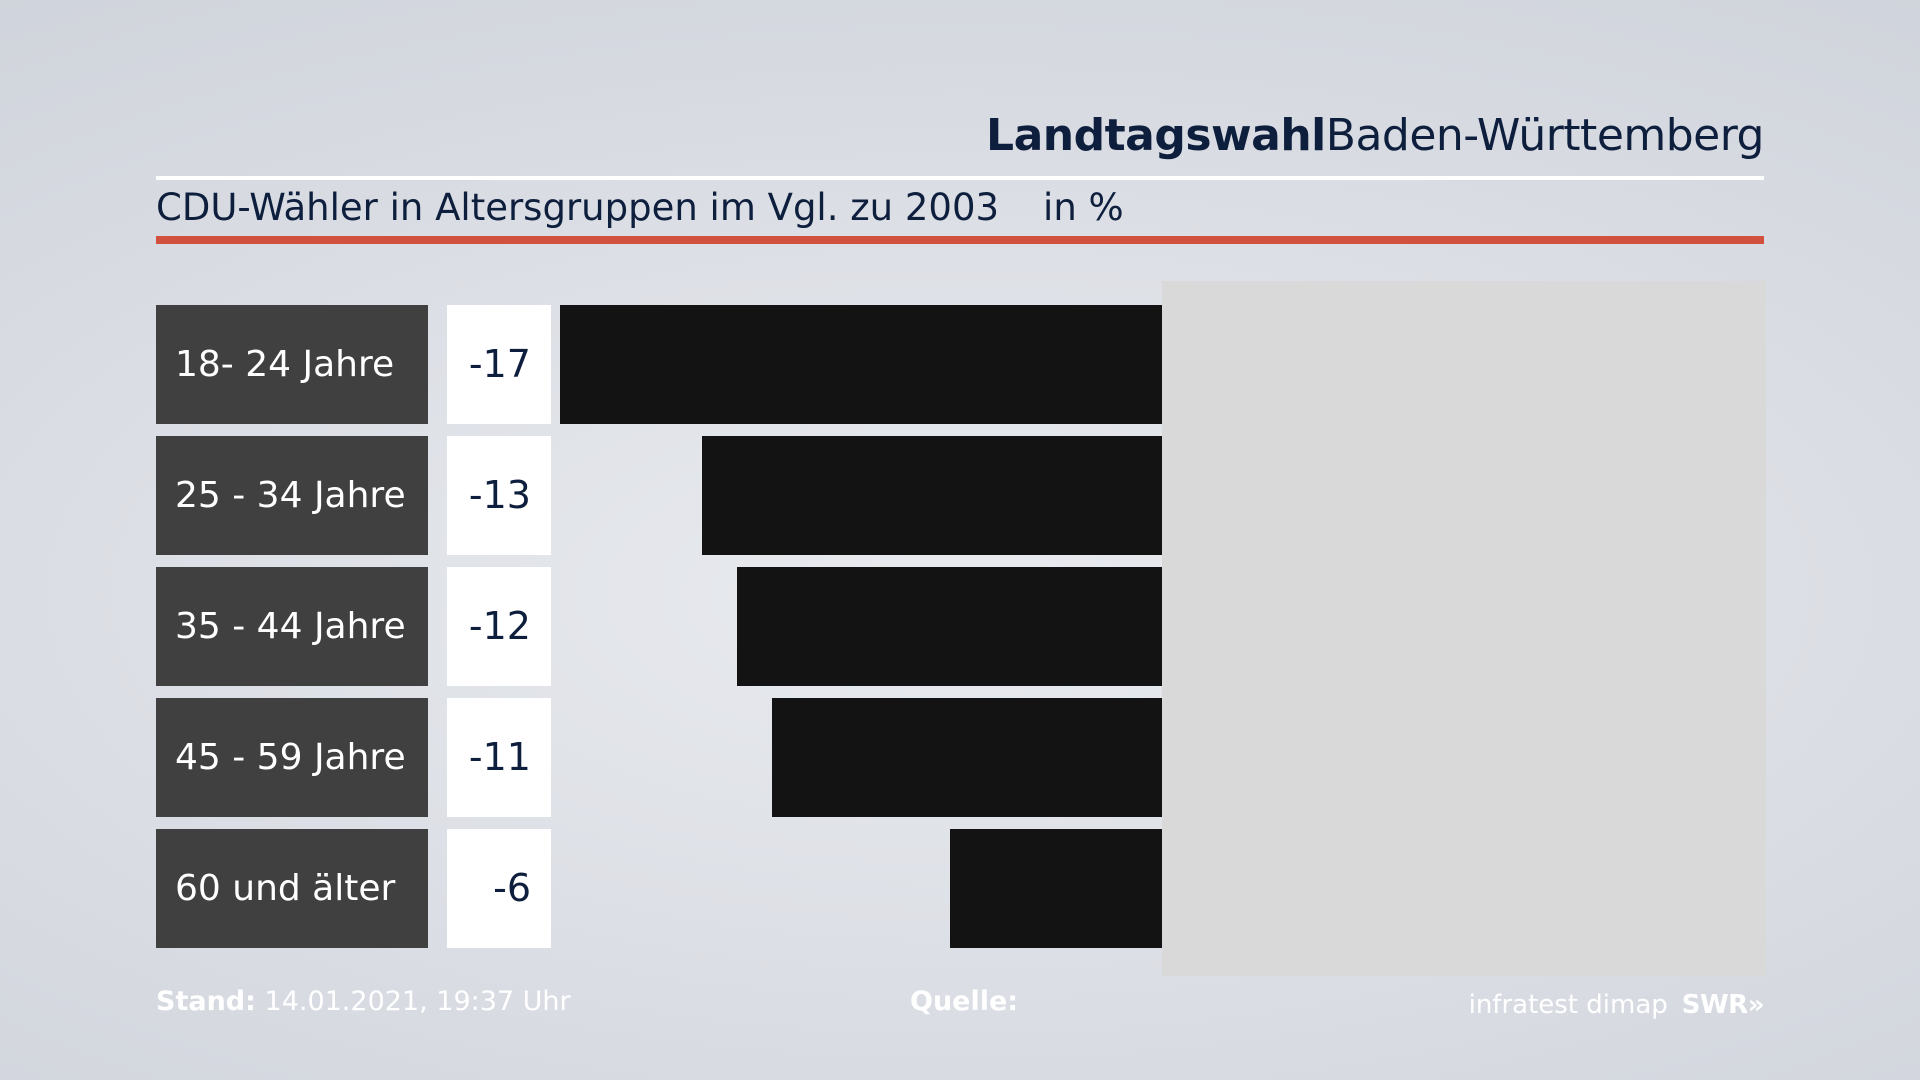  What do you see at coordinates (292, 626) in the screenshot?
I see `category-label: 35 - 44 Jahre` at bounding box center [292, 626].